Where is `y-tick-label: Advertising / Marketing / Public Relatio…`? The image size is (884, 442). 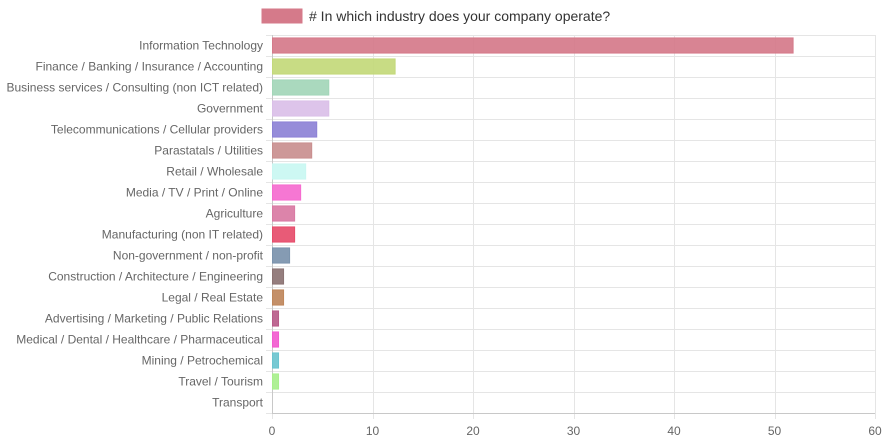
y-tick-label: Advertising / Marketing / Public Relatio… is located at coordinates (154, 319).